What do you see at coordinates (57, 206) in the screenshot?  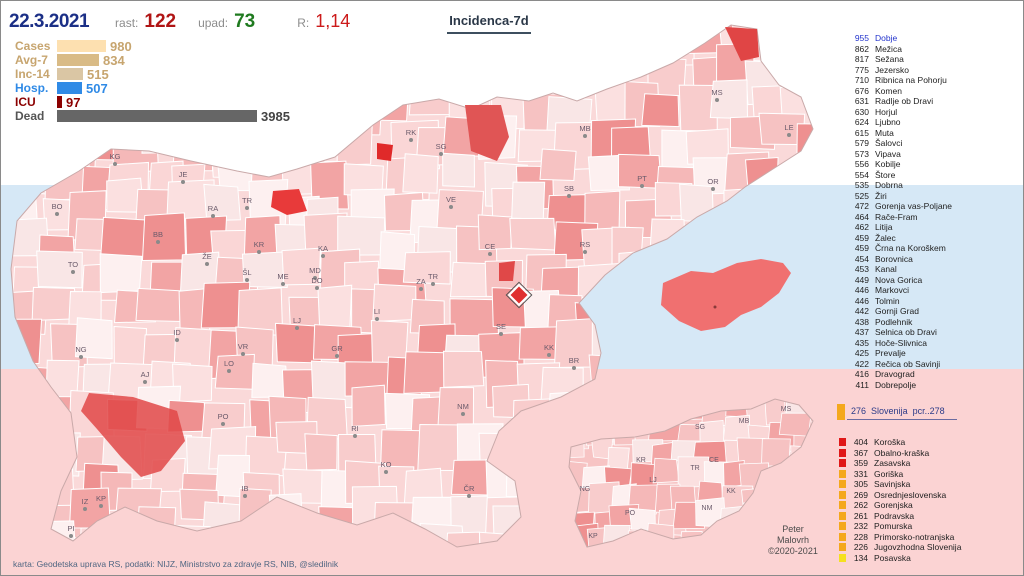 I see `map-city-label: BO` at bounding box center [57, 206].